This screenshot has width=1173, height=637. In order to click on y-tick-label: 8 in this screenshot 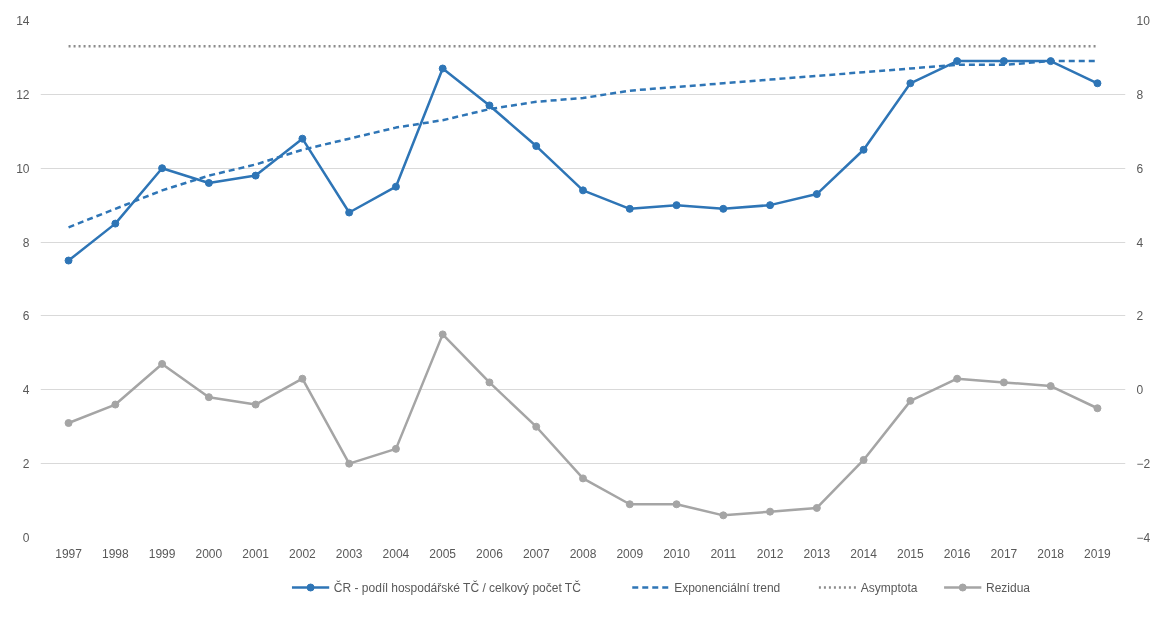, I will do `click(26, 242)`.